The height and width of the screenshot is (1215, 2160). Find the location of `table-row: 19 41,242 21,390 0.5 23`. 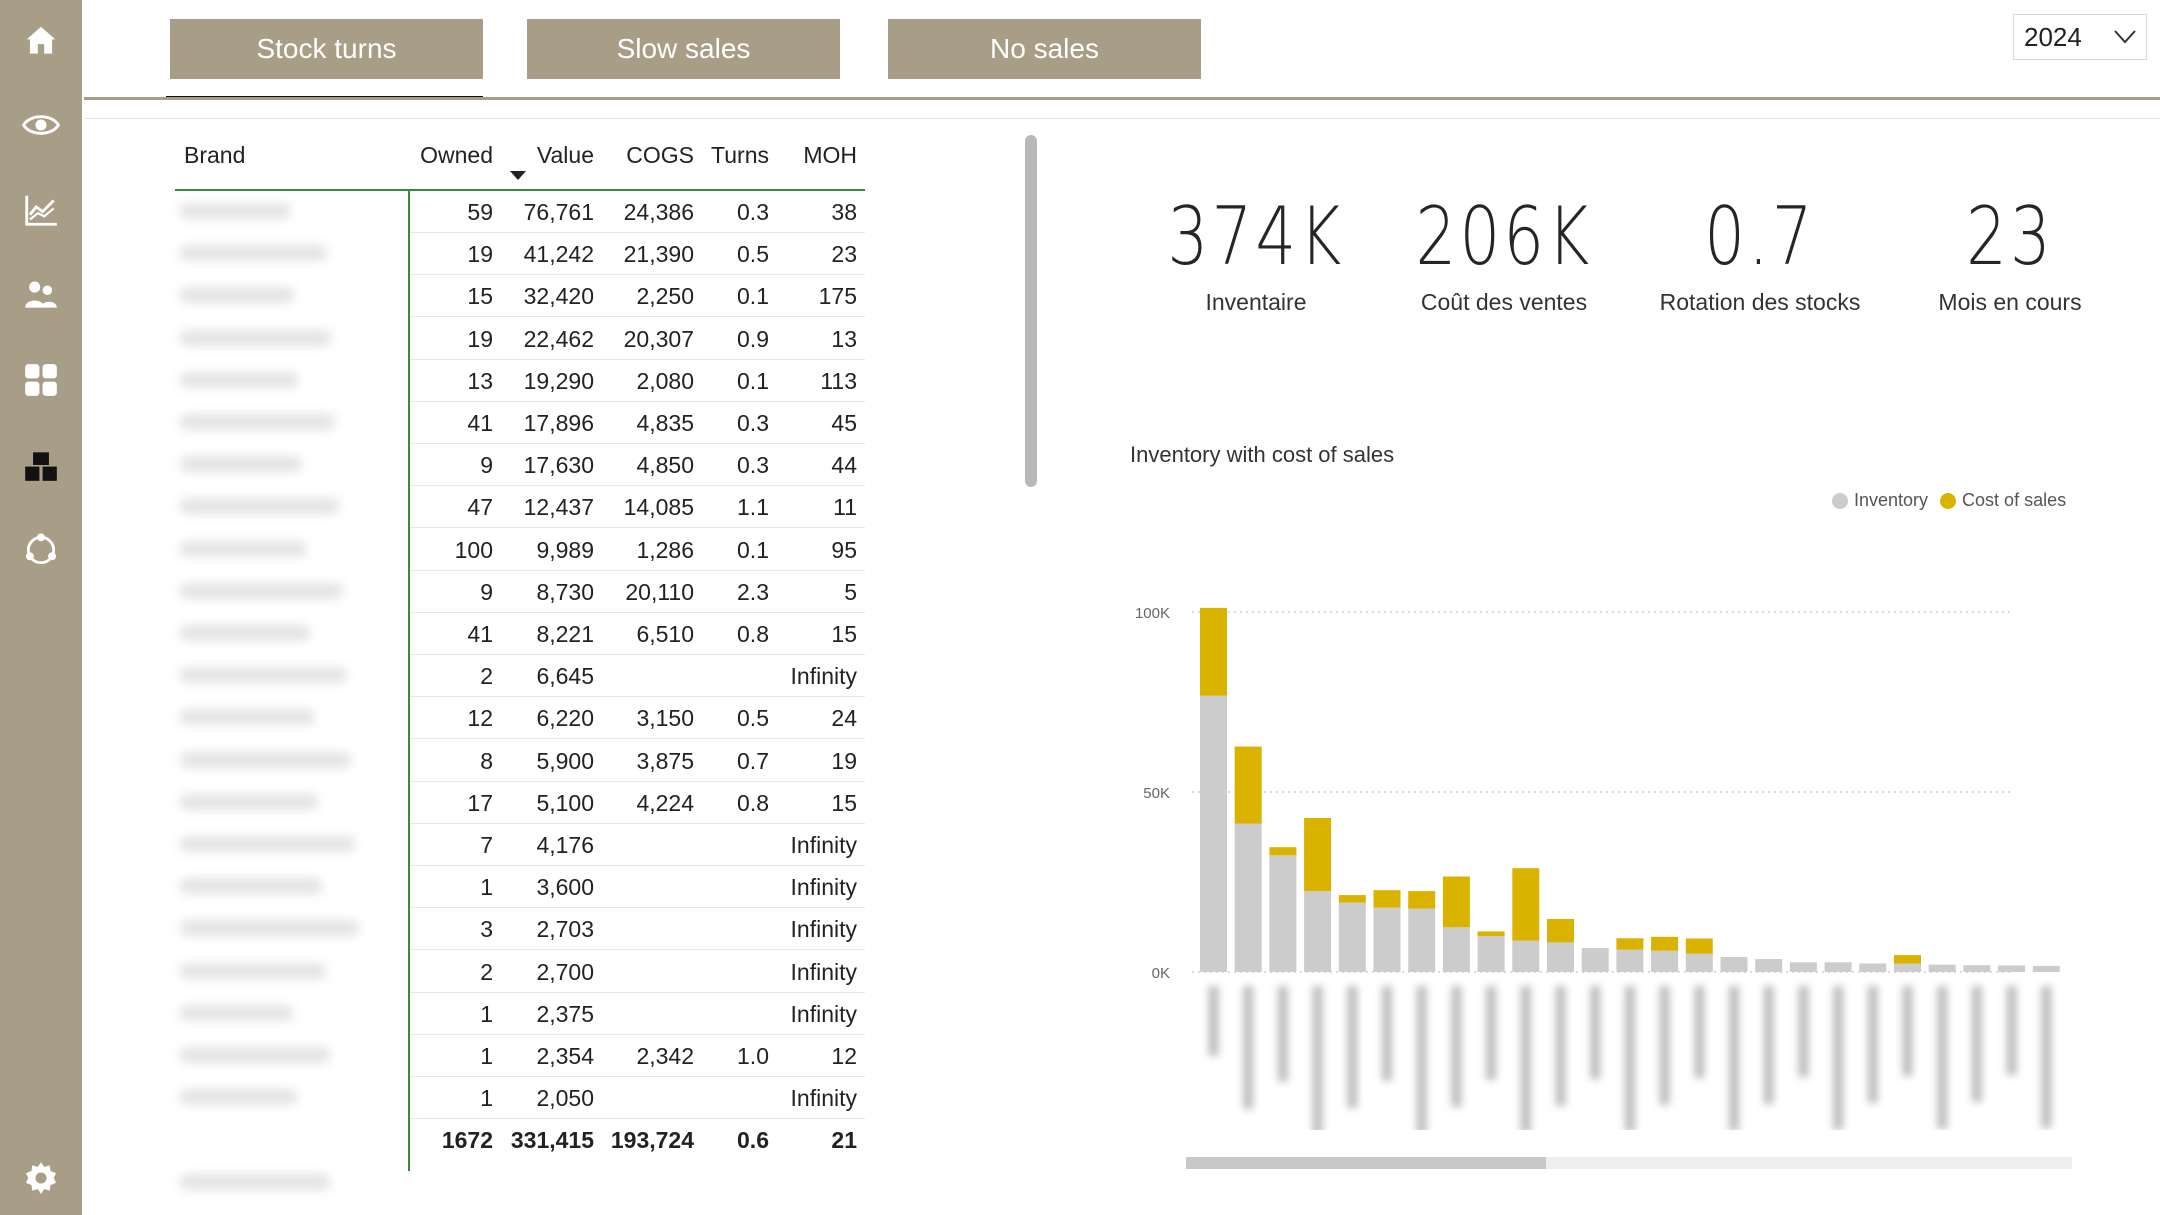

table-row: 19 41,242 21,390 0.5 23 is located at coordinates (520, 254).